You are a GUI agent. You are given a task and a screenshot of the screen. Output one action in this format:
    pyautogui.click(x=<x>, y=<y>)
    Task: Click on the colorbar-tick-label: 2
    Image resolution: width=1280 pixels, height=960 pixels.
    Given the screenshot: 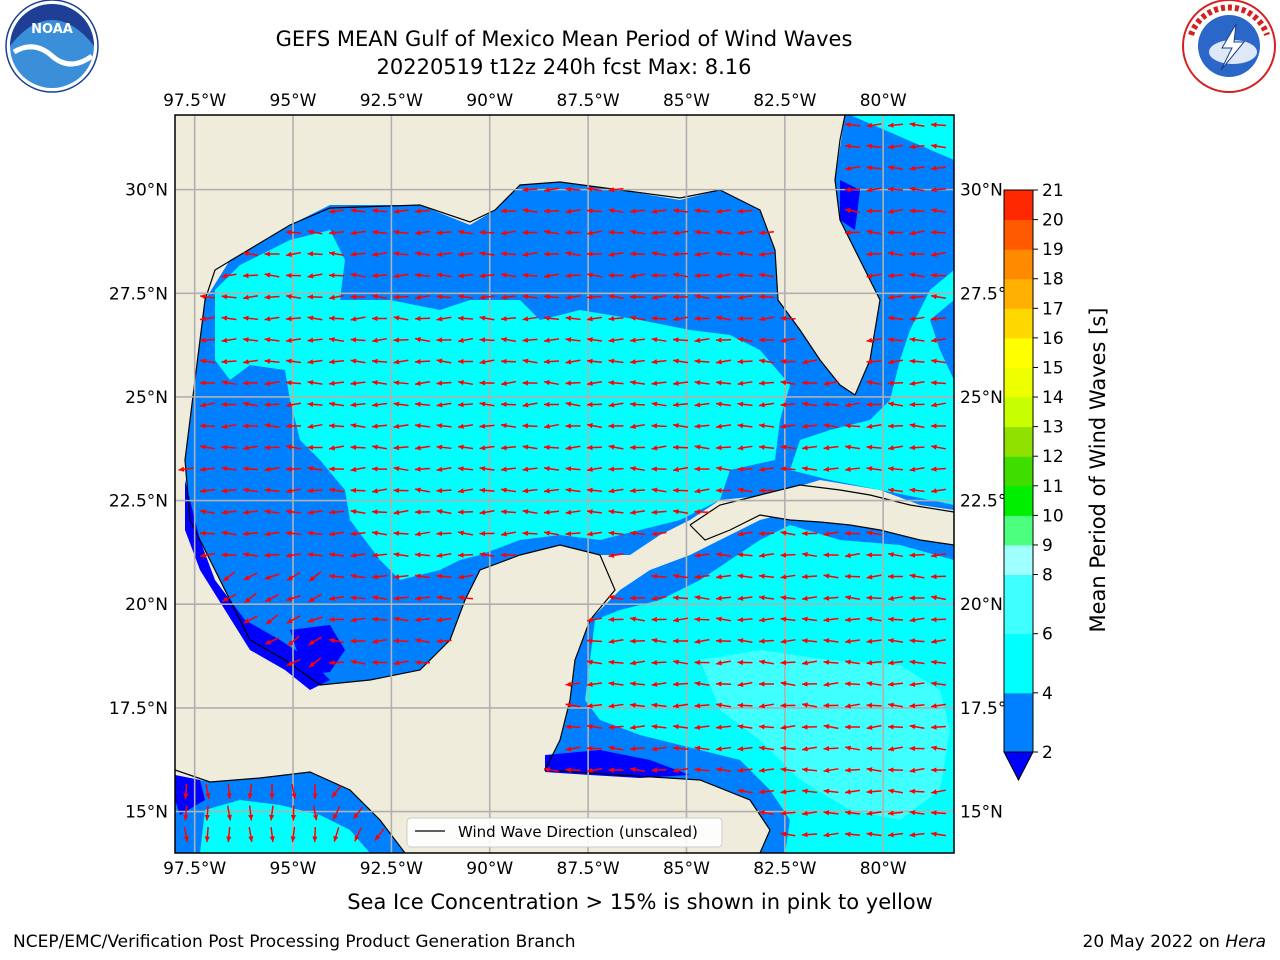 What is the action you would take?
    pyautogui.click(x=1047, y=753)
    